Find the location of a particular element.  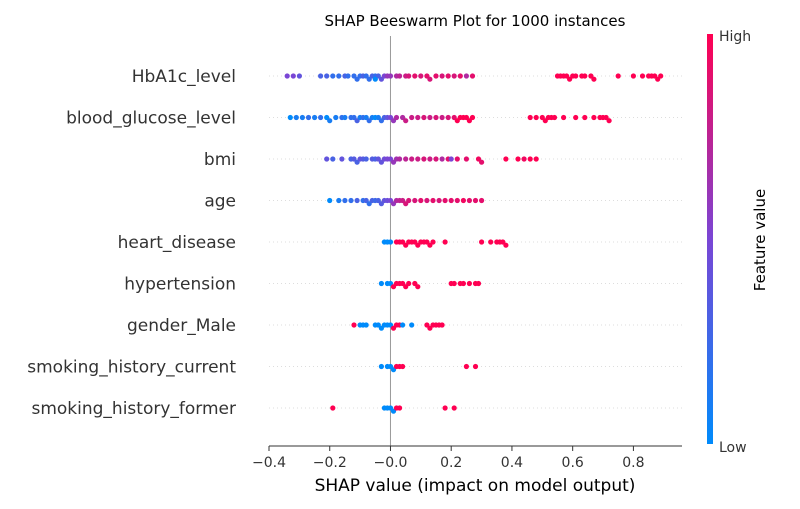

feature-label: bmi is located at coordinates (220, 160).